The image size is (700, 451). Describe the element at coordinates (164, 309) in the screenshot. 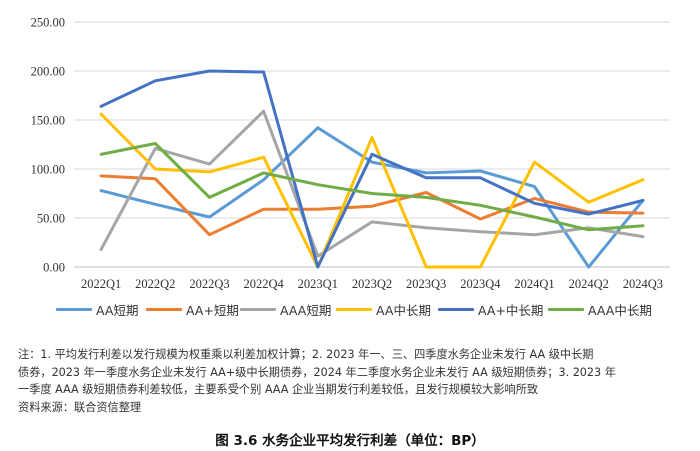

I see `legend-swatch-aa-plus-short` at that location.